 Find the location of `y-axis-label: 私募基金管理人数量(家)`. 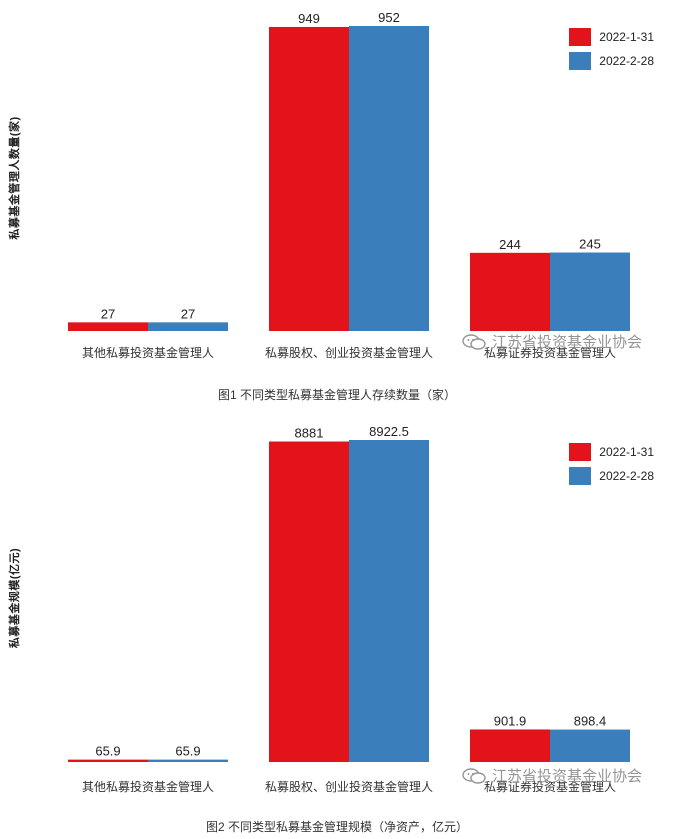

y-axis-label: 私募基金管理人数量(家) is located at coordinates (15, 178).